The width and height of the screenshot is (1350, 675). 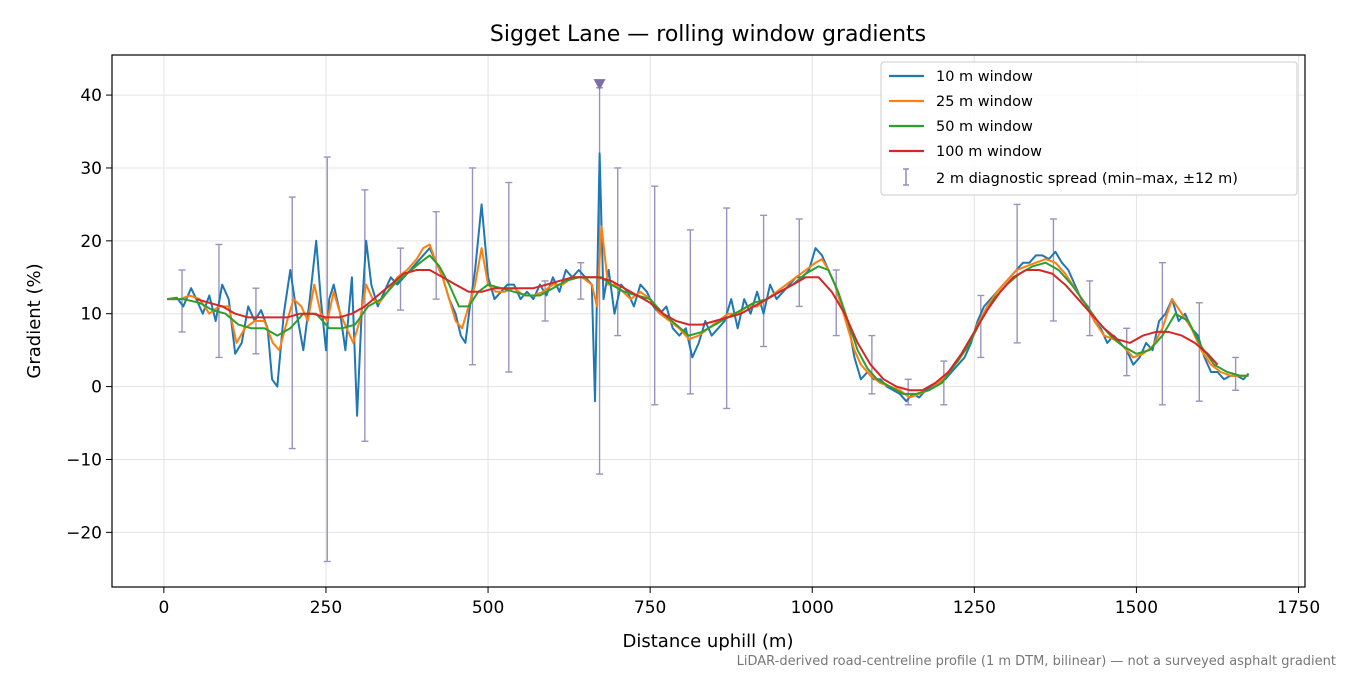 I want to click on x-tick-label: 1250, so click(x=974, y=608).